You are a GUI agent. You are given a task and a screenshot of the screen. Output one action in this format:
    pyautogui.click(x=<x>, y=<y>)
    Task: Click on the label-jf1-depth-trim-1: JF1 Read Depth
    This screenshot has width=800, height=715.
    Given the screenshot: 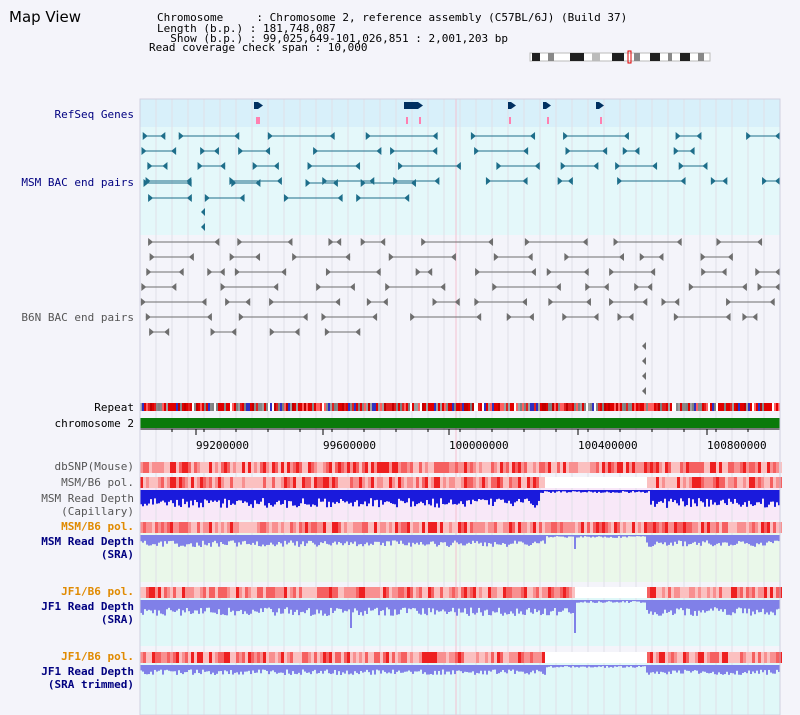 What is the action you would take?
    pyautogui.click(x=87, y=671)
    